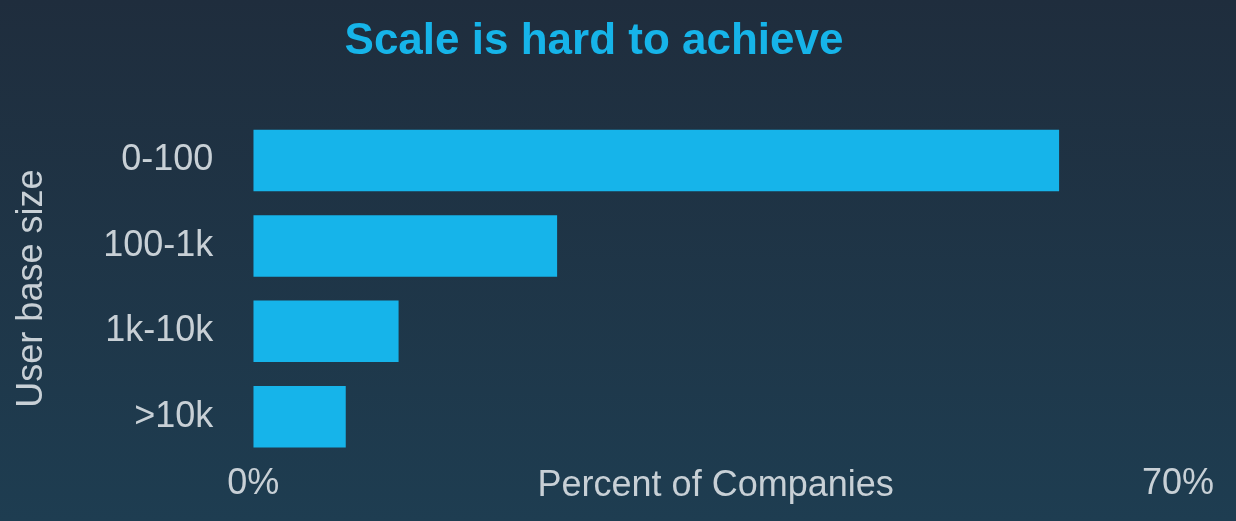 This screenshot has width=1236, height=521. What do you see at coordinates (253, 481) in the screenshot?
I see `x-tick-label: 0%` at bounding box center [253, 481].